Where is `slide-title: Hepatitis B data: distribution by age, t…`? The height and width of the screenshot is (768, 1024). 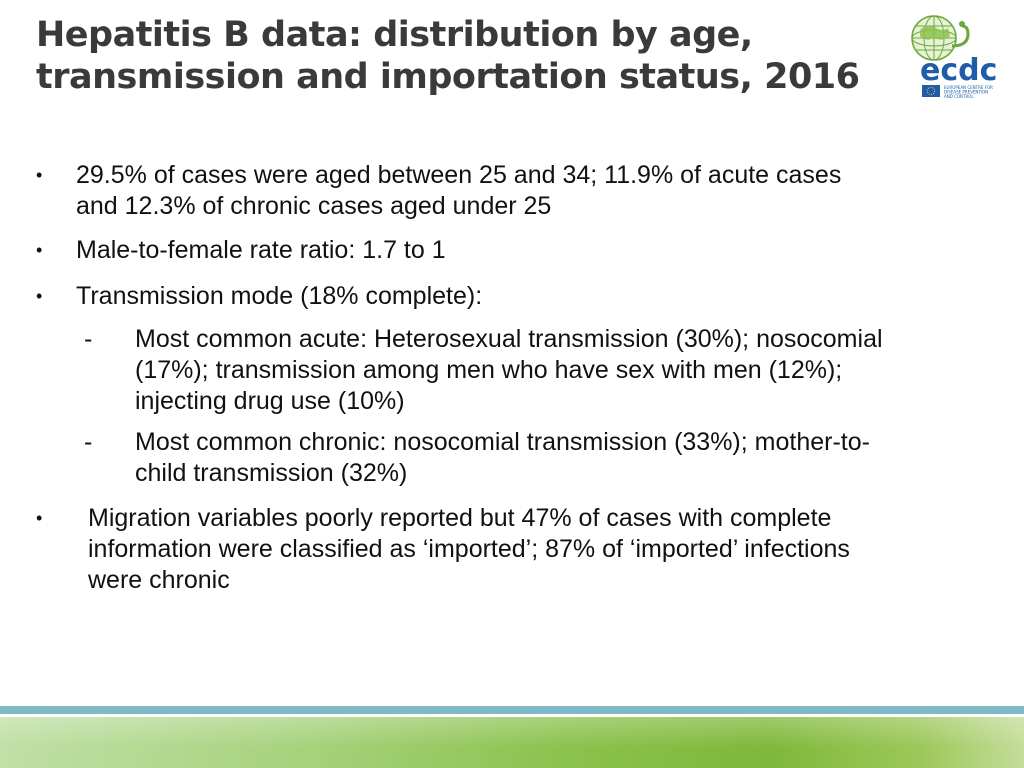 slide-title: Hepatitis B data: distribution by age, t… is located at coordinates (466, 56).